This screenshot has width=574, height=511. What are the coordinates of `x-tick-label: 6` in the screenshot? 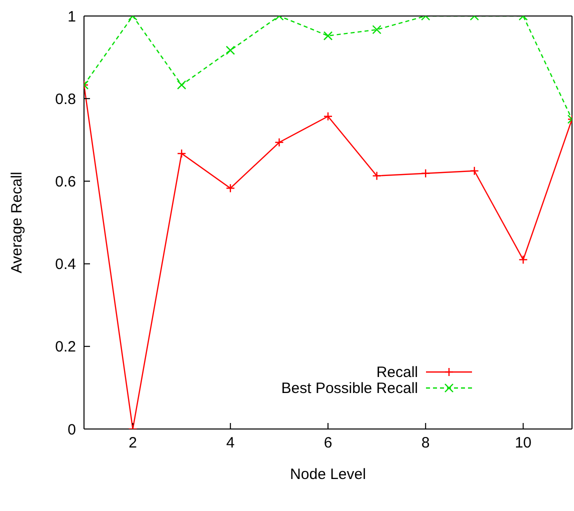 It's located at (328, 443).